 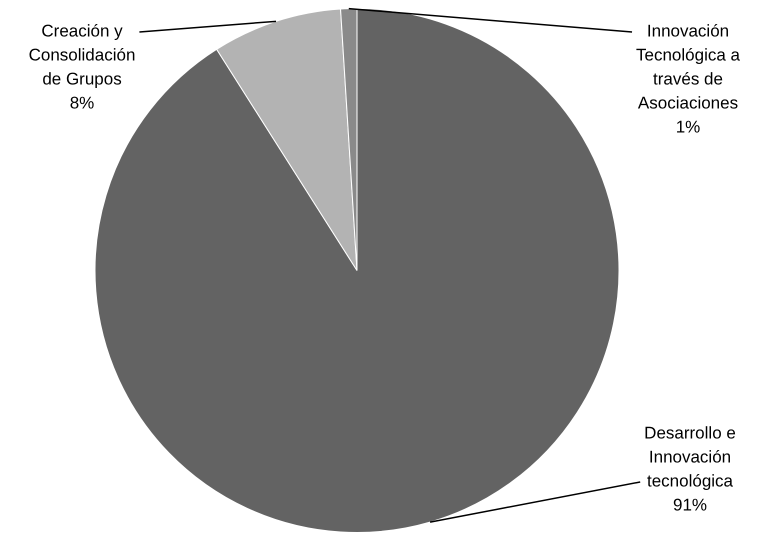 I want to click on data-label: 8%, so click(x=82, y=103).